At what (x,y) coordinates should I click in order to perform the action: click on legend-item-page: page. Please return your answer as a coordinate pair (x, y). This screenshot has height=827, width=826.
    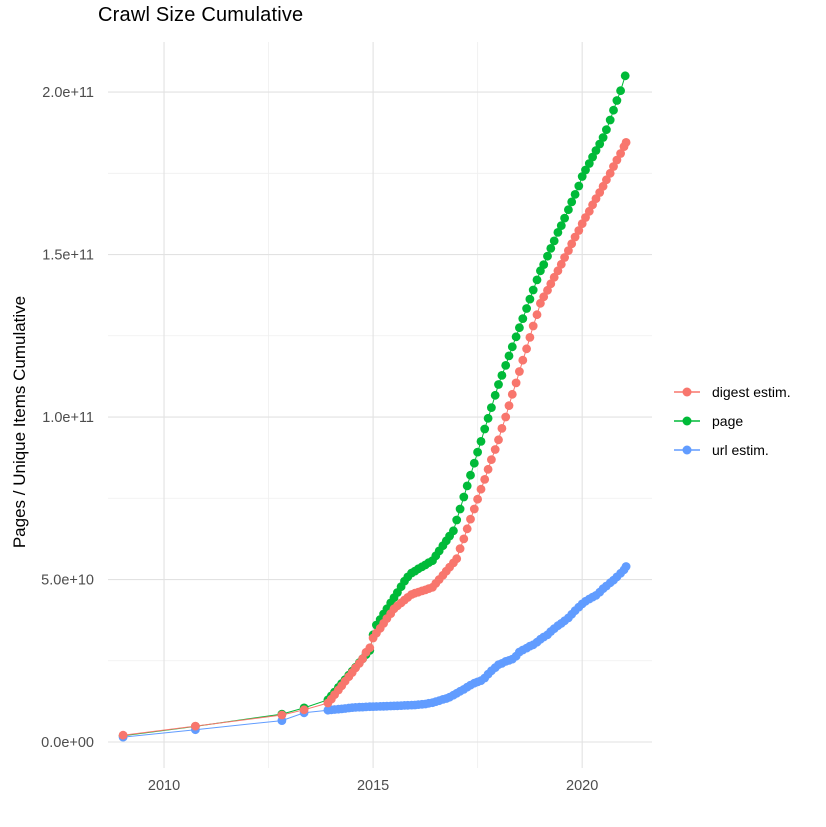
    Looking at the image, I should click on (731, 421).